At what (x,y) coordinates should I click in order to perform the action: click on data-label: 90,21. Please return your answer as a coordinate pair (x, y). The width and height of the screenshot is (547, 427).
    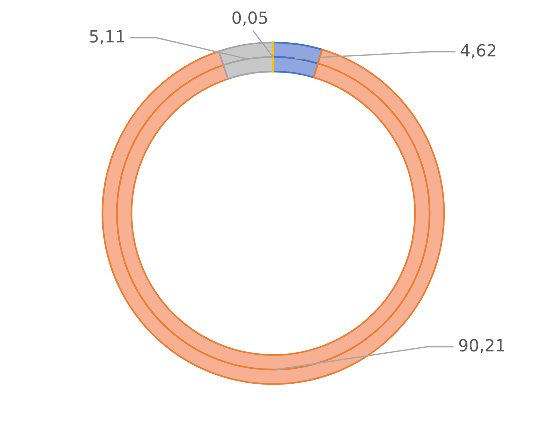
    Looking at the image, I should click on (481, 346).